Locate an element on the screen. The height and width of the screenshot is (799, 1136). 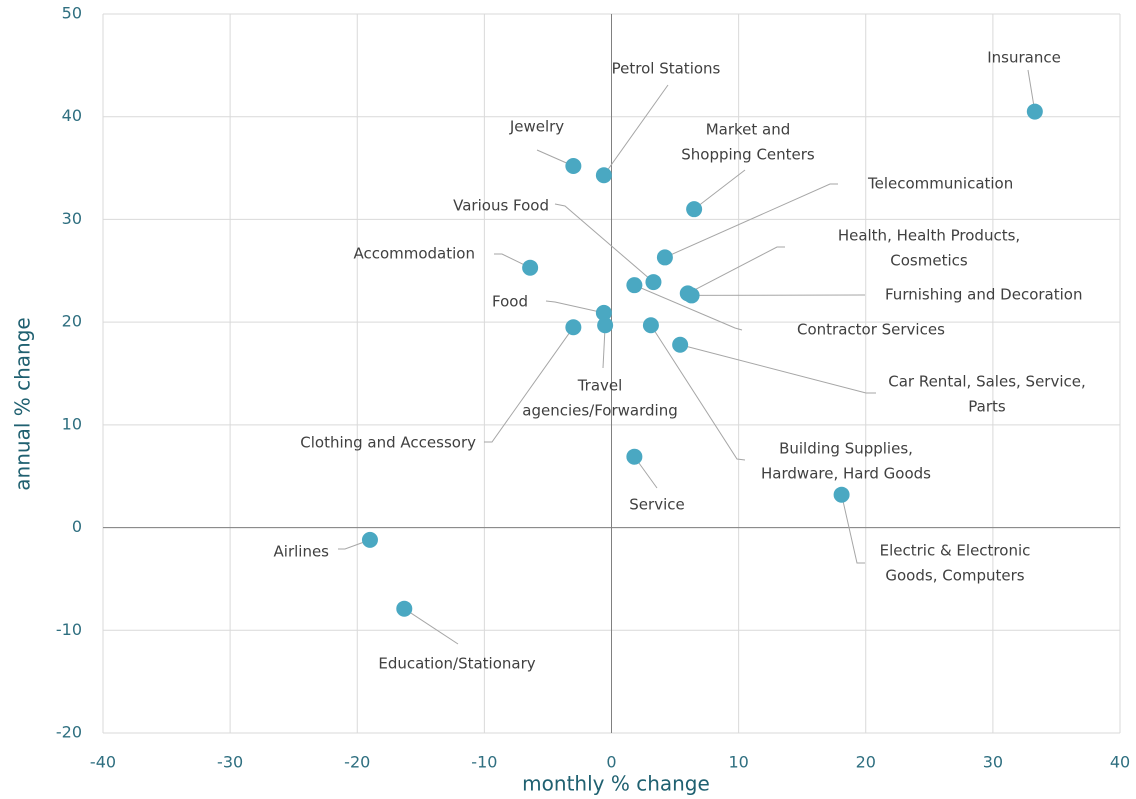
point-label: Telecommunication is located at coordinates (940, 184).